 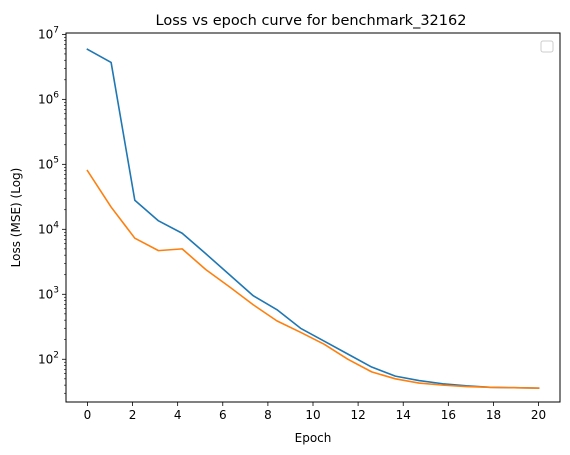 What do you see at coordinates (547, 46) in the screenshot?
I see `legend-box` at bounding box center [547, 46].